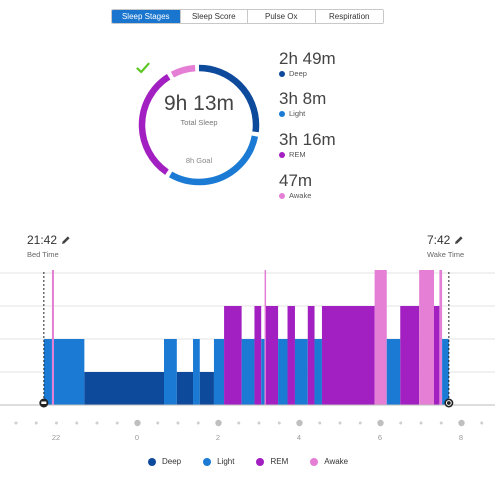  Describe the element at coordinates (143, 68) in the screenshot. I see `checkmark-icon` at that location.